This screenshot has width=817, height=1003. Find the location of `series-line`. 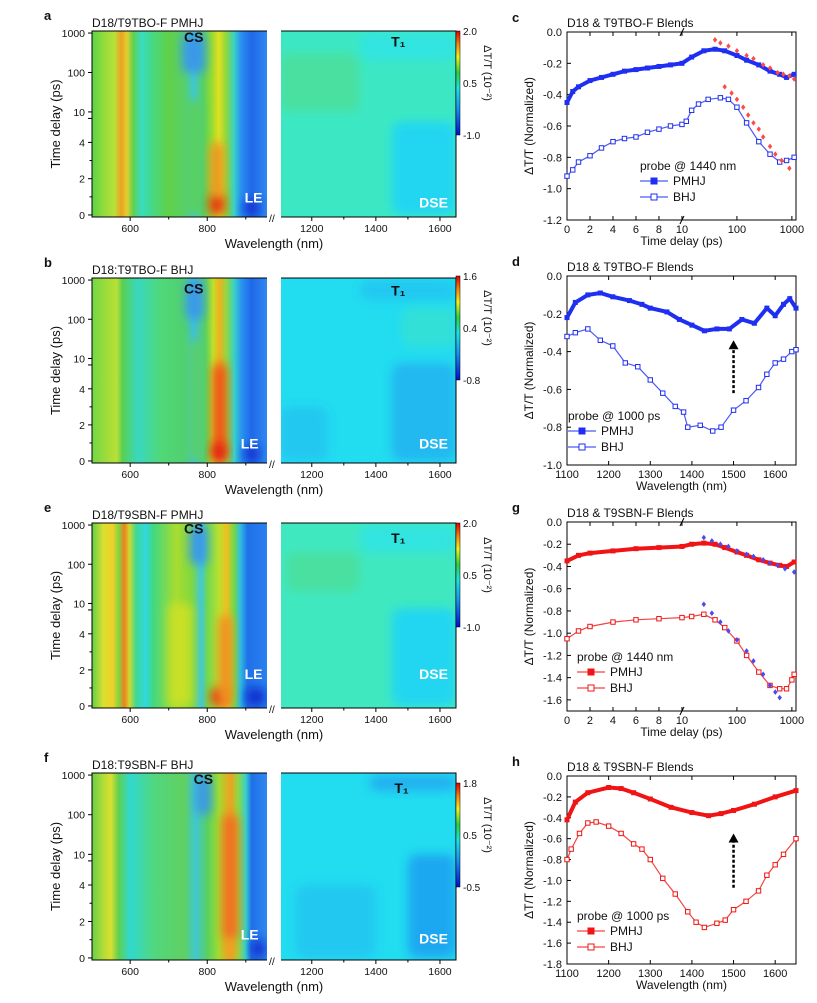

series-line is located at coordinates (681, 803).